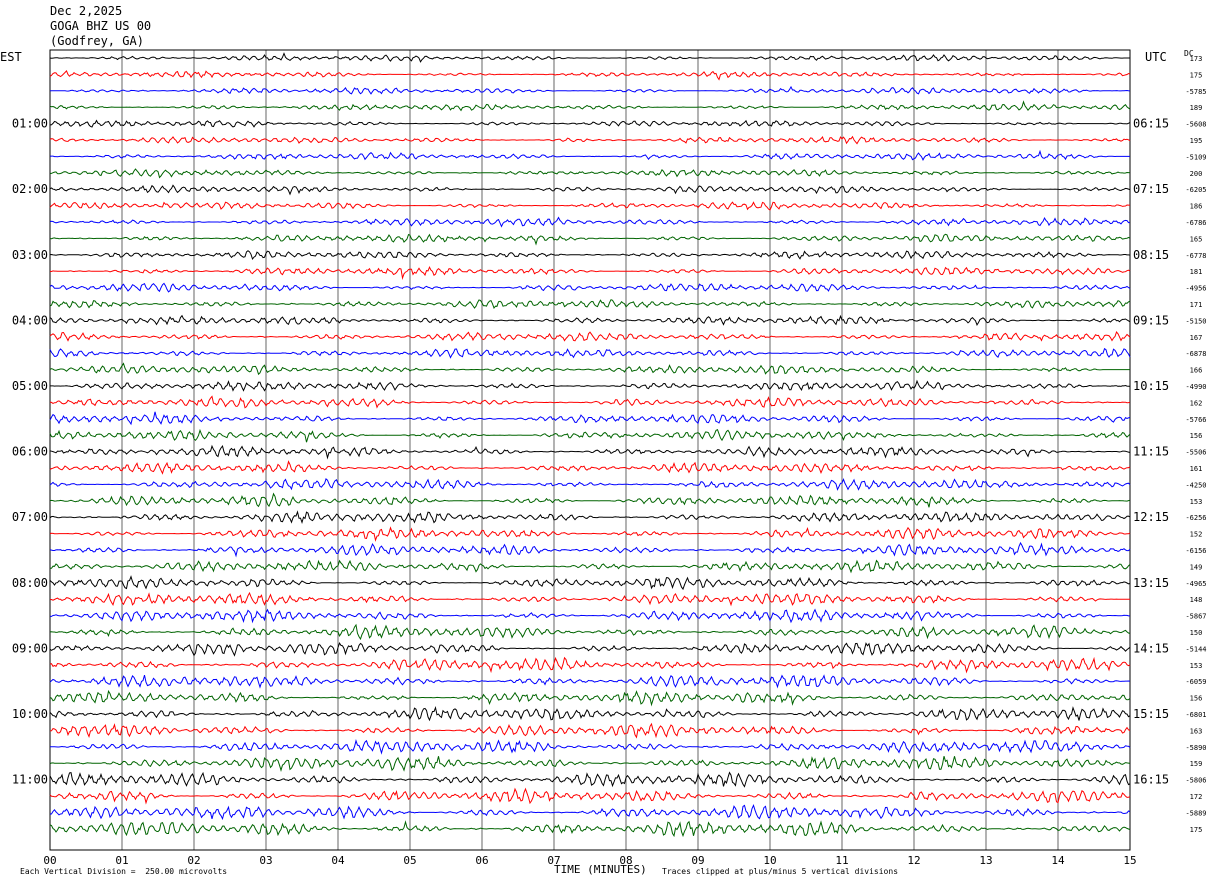 Image resolution: width=1210 pixels, height=886 pixels. I want to click on right-hour-label: 11:15, so click(1151, 452).